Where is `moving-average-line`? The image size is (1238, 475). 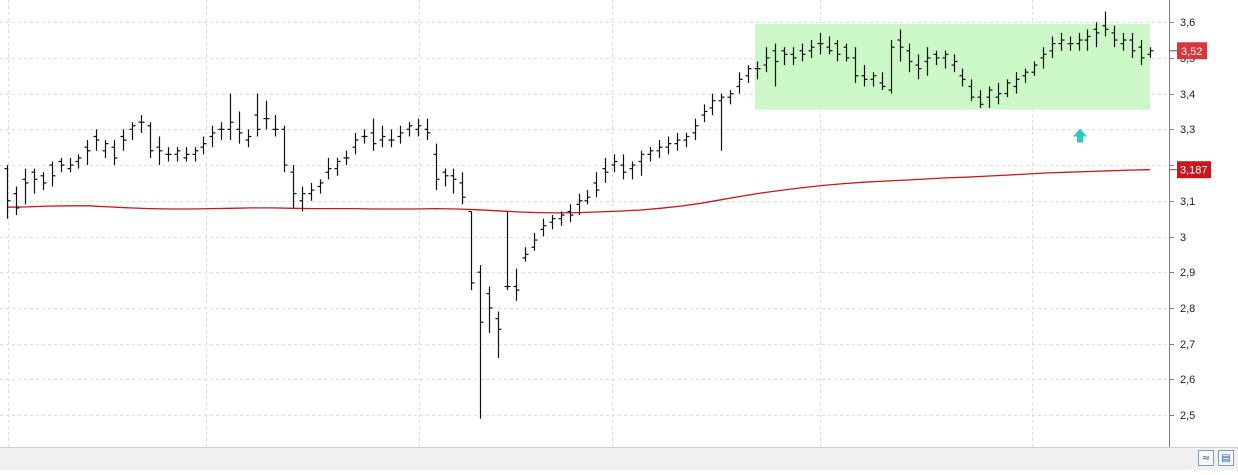 moving-average-line is located at coordinates (578, 191).